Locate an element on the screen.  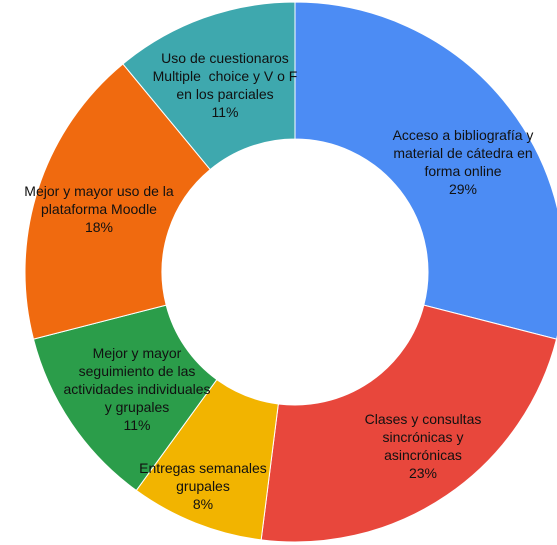
slice-label-line: Multiple choice y V o F is located at coordinates (225, 76).